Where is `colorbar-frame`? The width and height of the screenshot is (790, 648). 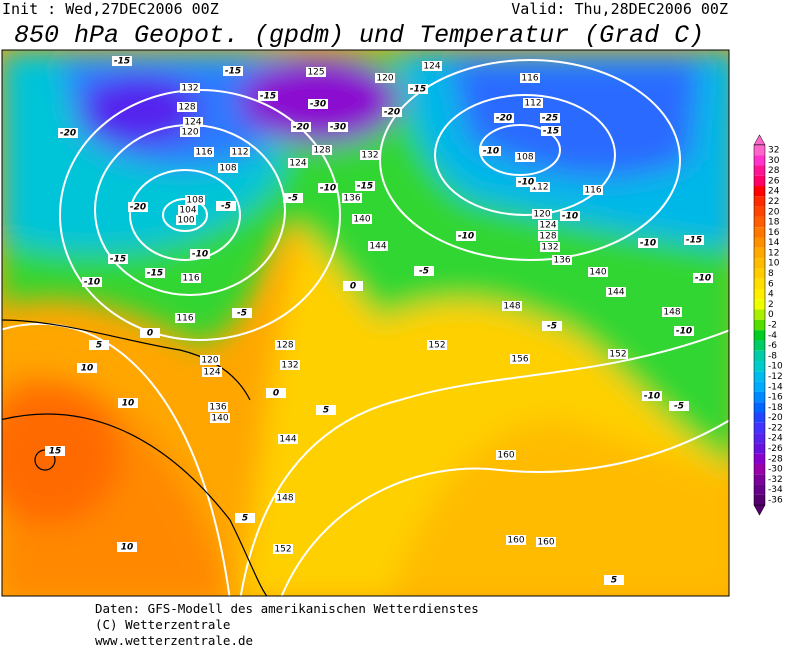 colorbar-frame is located at coordinates (759, 325).